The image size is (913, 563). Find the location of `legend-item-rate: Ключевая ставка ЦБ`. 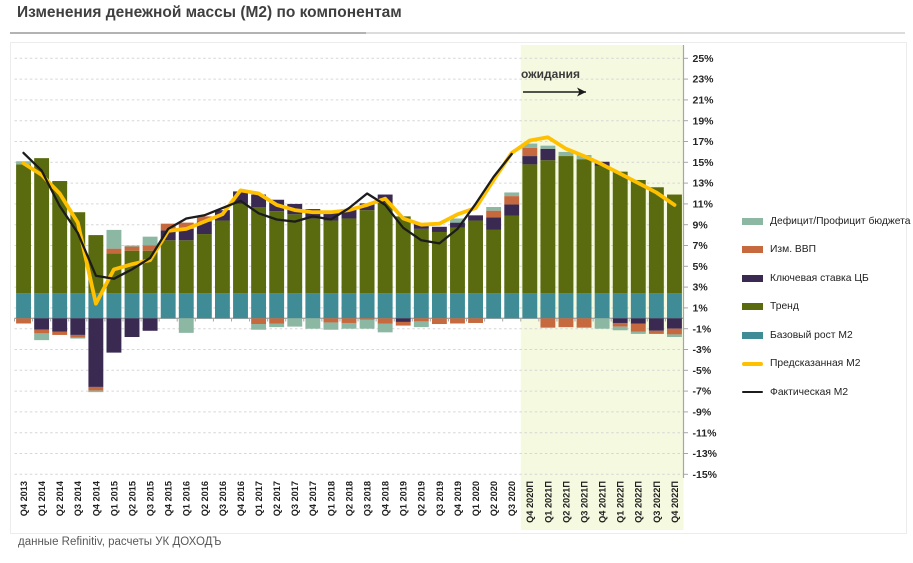

legend-item-rate: Ключевая ставка ЦБ is located at coordinates (827, 278).